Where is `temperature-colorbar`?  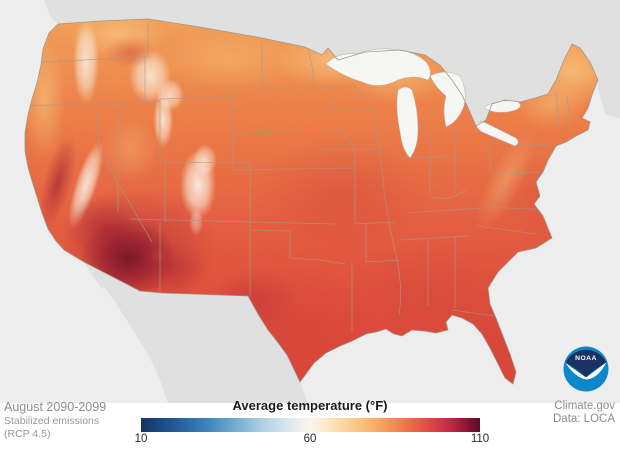
temperature-colorbar is located at coordinates (310, 425).